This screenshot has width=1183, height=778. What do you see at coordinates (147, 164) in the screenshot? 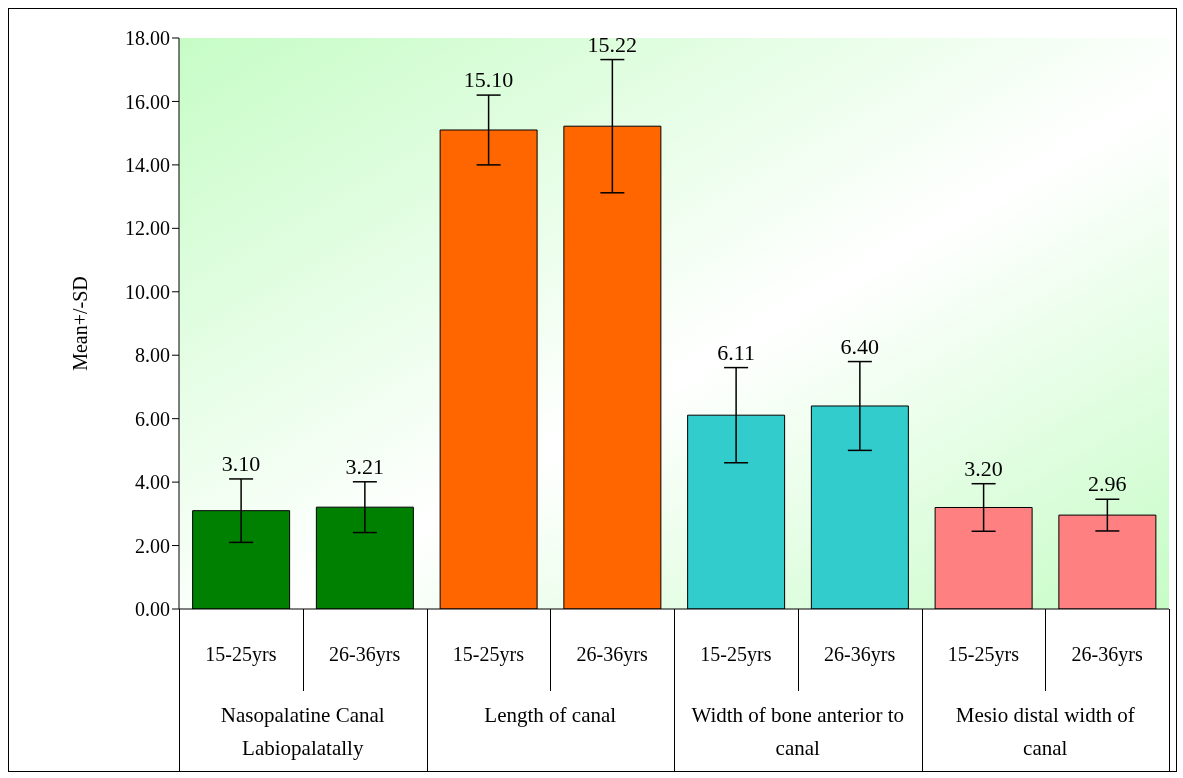
I see `y-tick-label: 14.00` at bounding box center [147, 164].